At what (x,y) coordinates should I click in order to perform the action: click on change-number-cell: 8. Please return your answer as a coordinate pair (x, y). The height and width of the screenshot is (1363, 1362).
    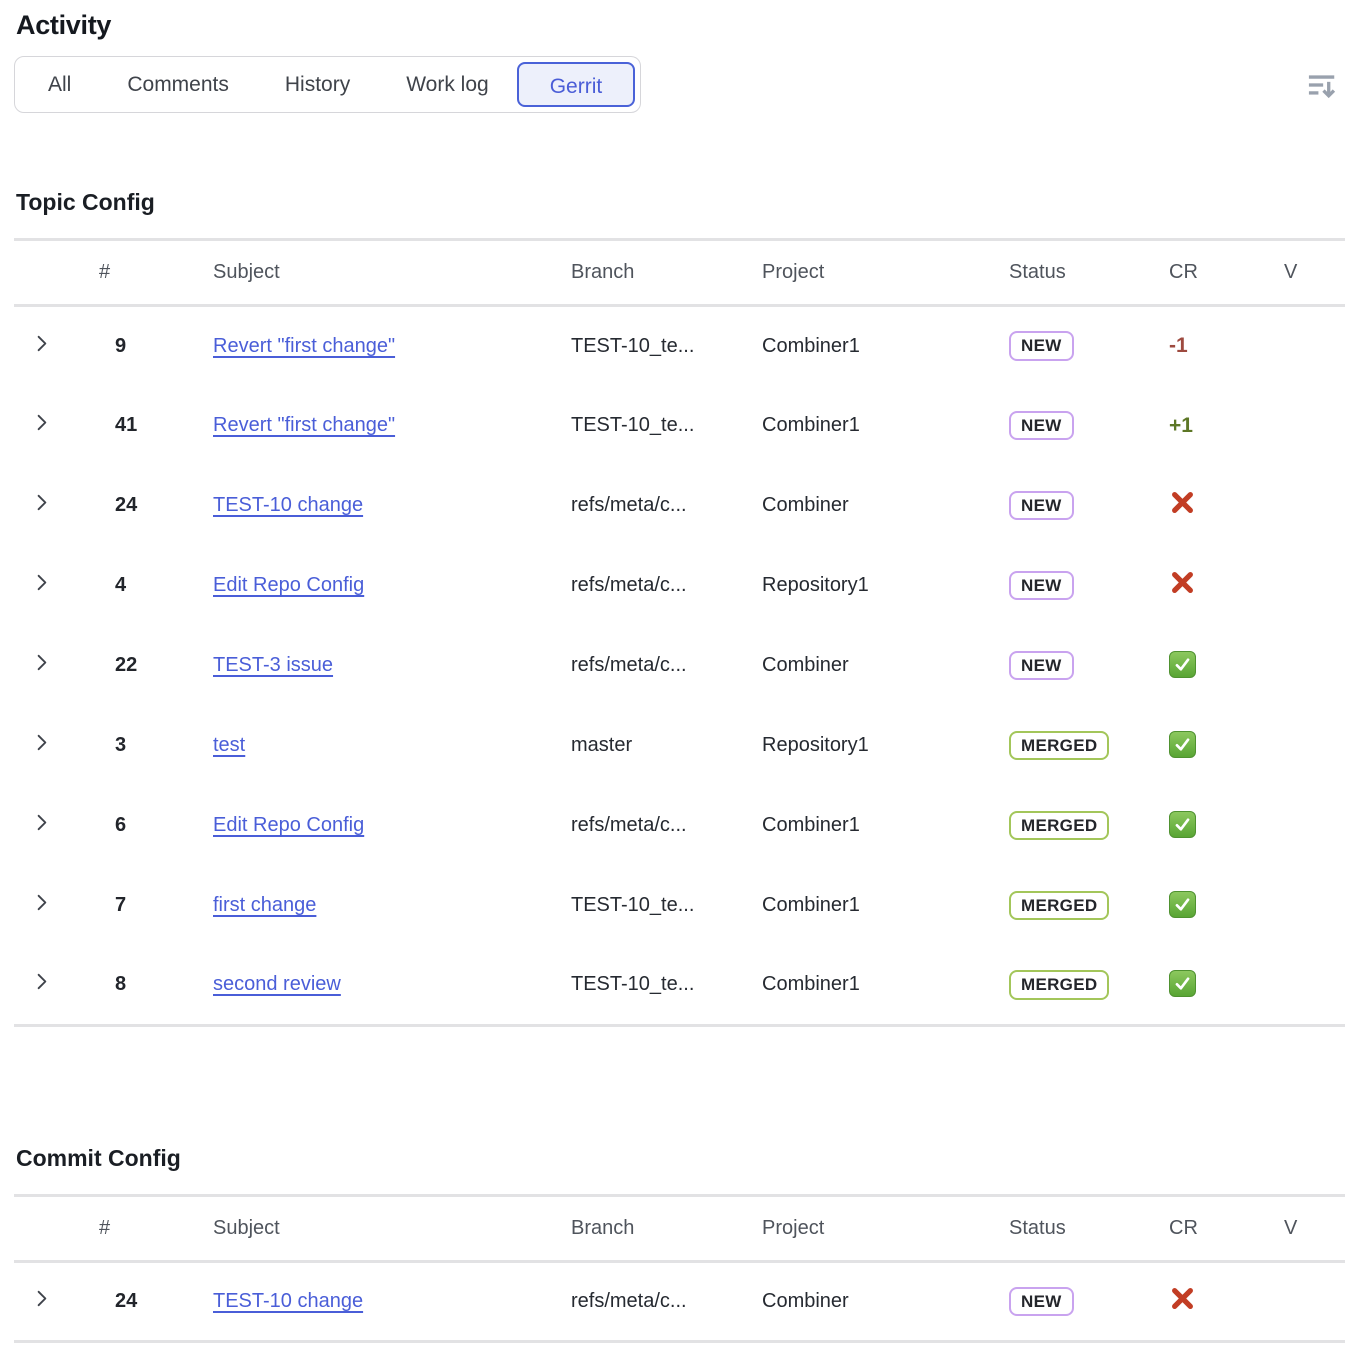
    Looking at the image, I should click on (121, 984).